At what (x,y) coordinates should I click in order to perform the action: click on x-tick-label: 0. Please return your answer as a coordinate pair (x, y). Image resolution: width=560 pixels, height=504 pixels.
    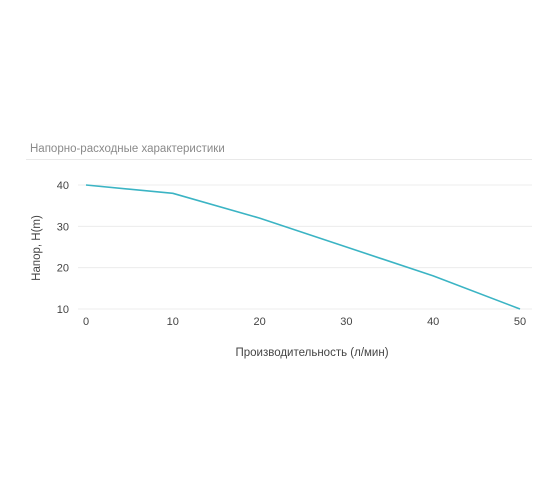
    Looking at the image, I should click on (86, 322).